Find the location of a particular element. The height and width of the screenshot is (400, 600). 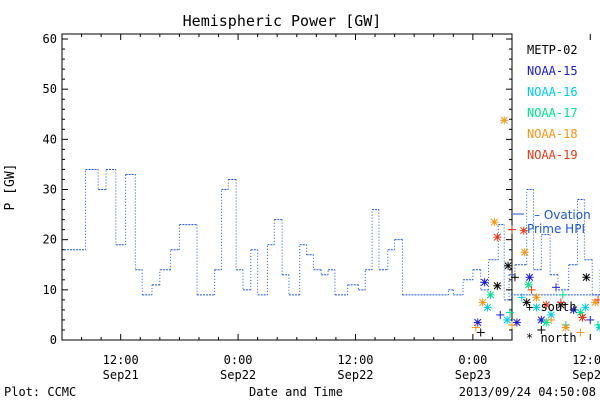

x-tick-label-date: Sep21 is located at coordinates (121, 375).